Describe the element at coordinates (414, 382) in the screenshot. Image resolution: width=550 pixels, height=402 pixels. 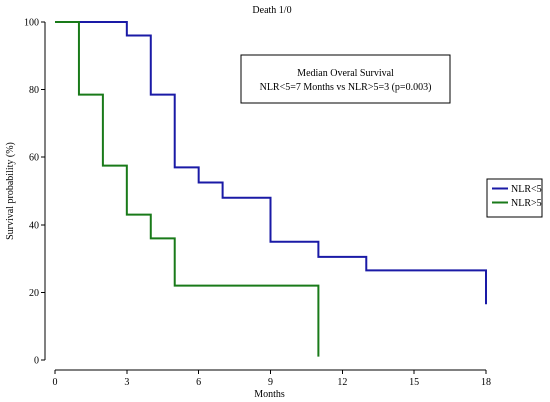
I see `x-tick-label: 15` at that location.